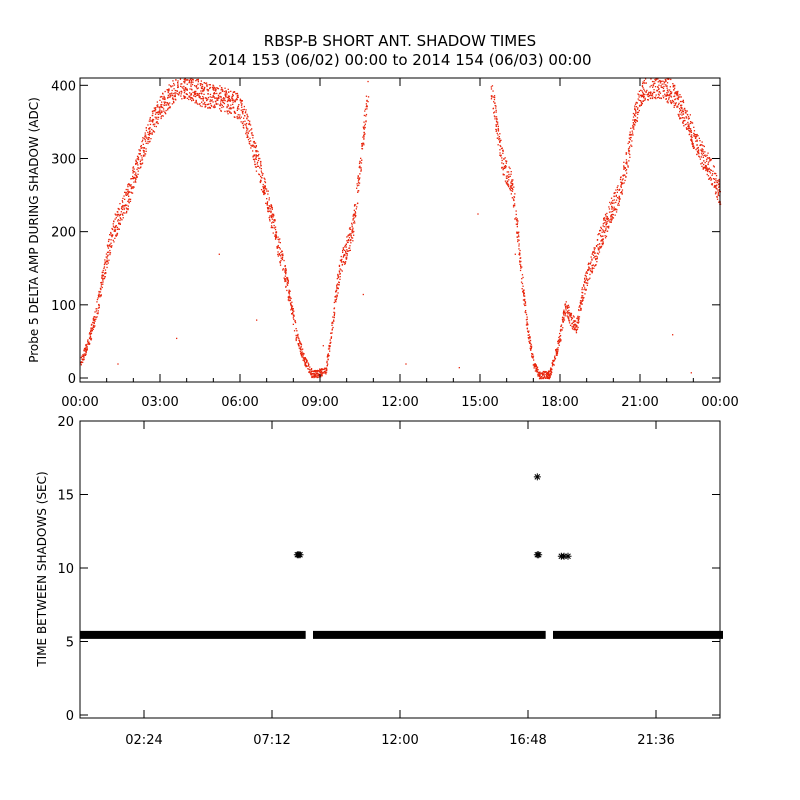 This screenshot has width=800, height=800. I want to click on top-x-tick-label: 15:00, so click(479, 402).